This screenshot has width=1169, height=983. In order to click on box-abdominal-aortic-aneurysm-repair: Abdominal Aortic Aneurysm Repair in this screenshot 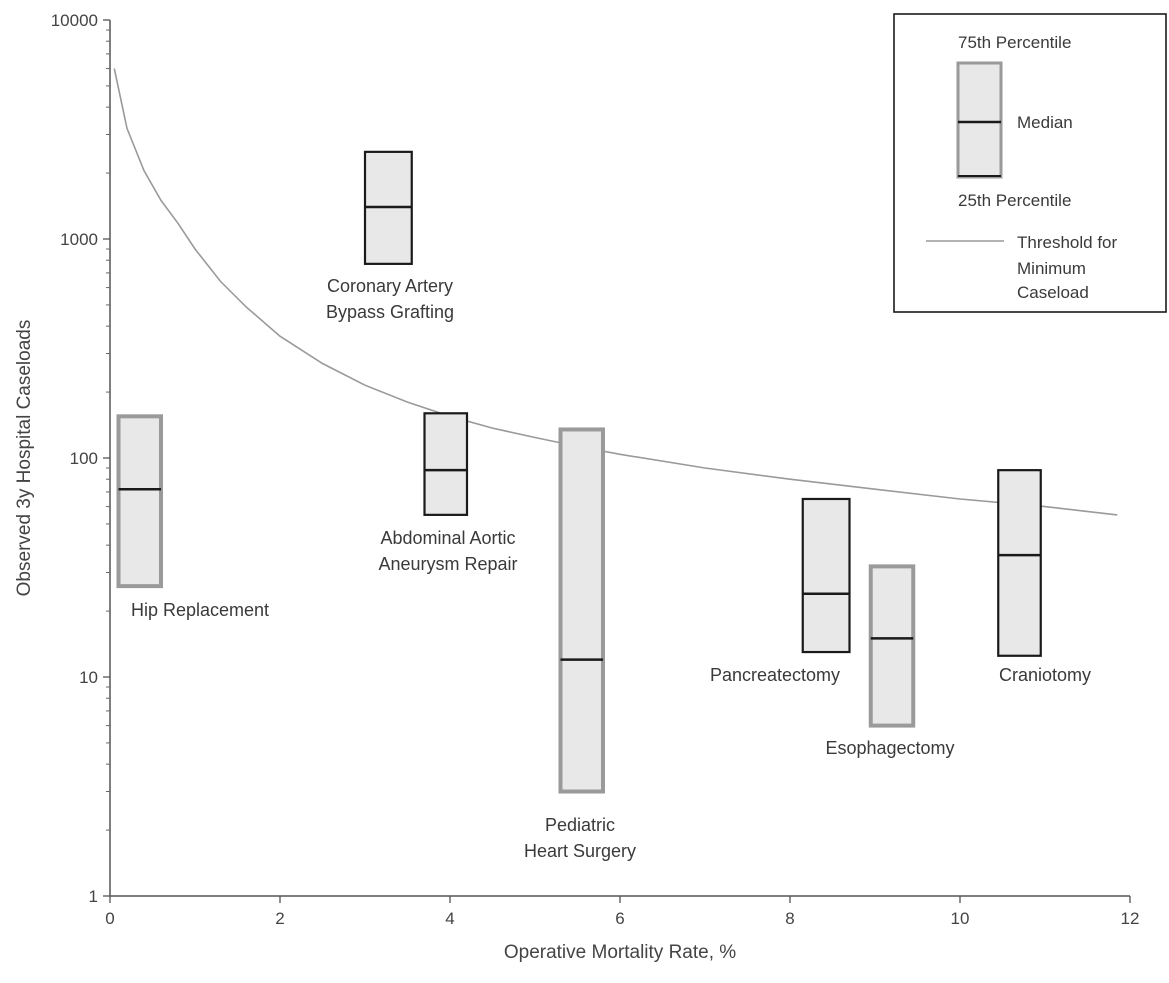, I will do `click(448, 493)`.